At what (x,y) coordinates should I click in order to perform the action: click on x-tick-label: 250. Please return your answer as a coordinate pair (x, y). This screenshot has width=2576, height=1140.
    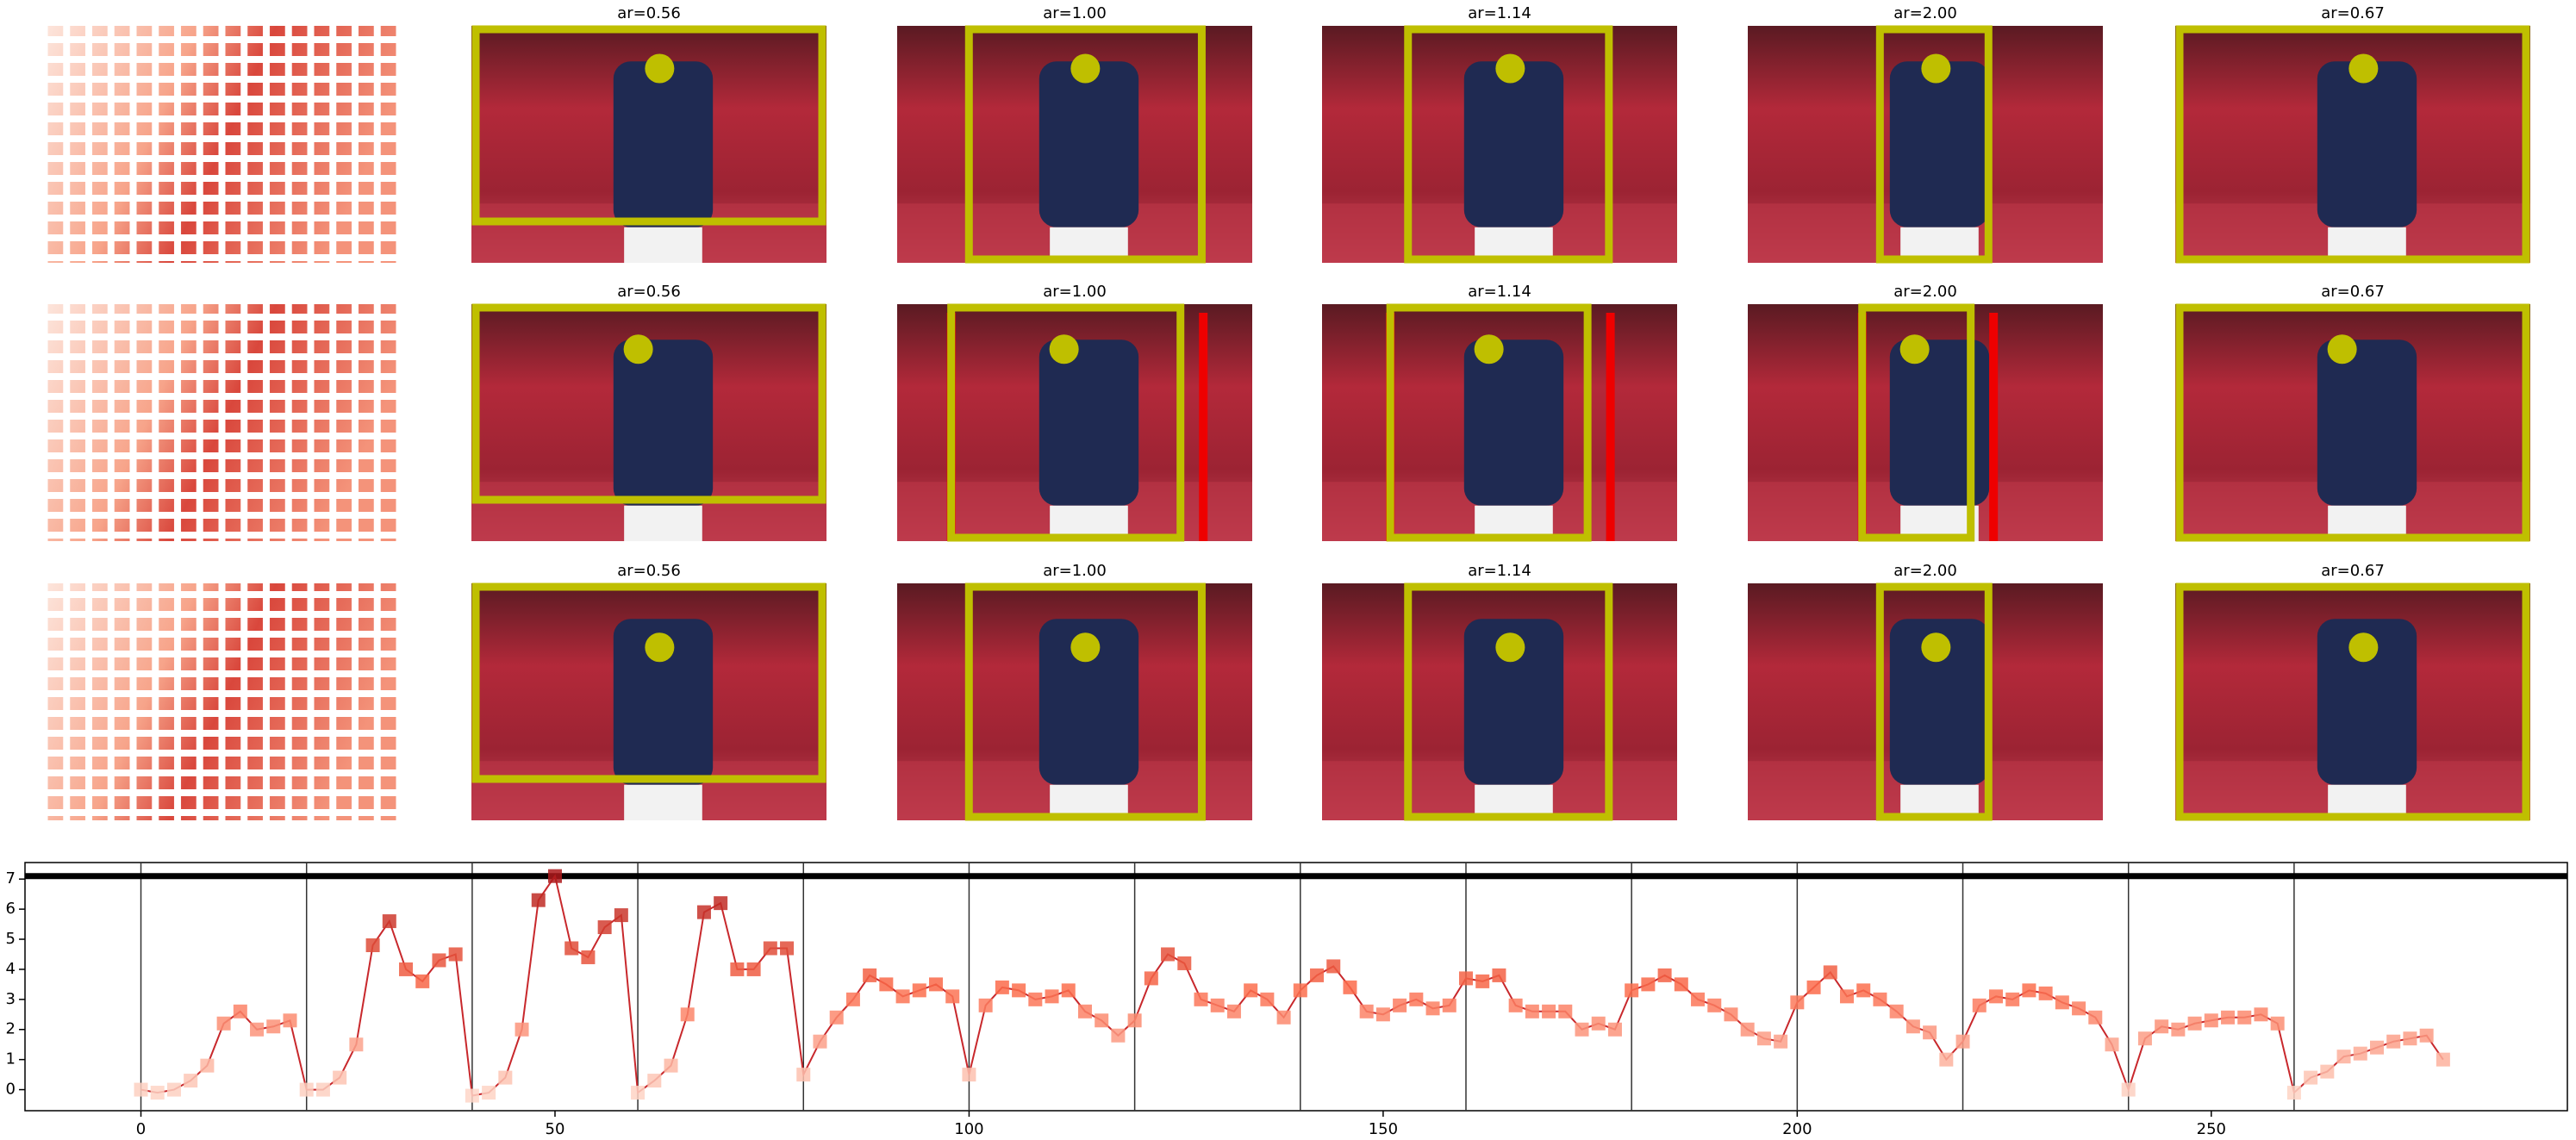
    Looking at the image, I should click on (2211, 1129).